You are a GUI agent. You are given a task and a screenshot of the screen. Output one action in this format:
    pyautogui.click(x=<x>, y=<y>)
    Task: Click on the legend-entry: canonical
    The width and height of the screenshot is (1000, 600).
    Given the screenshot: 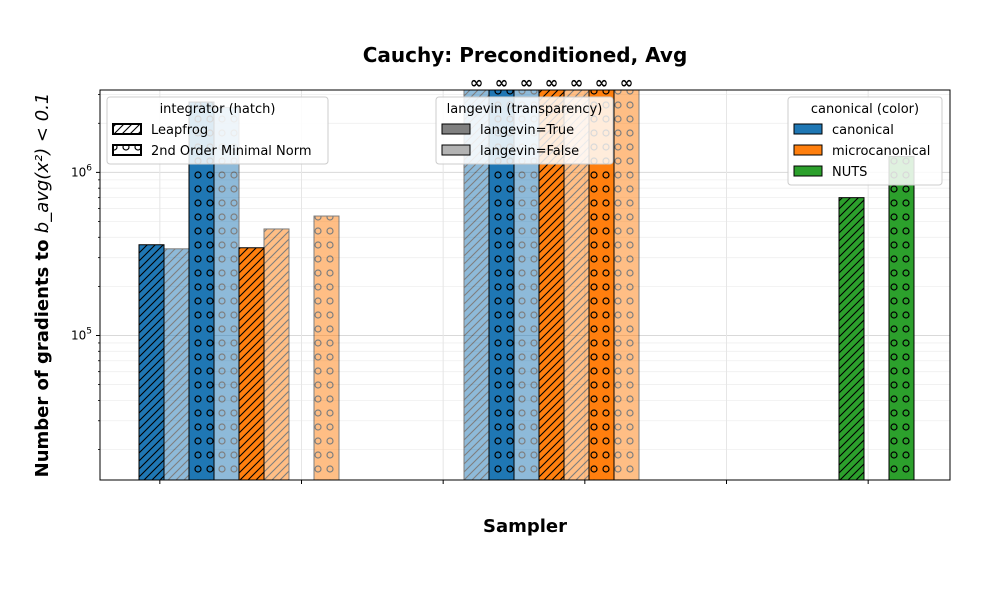 What is the action you would take?
    pyautogui.click(x=843, y=130)
    